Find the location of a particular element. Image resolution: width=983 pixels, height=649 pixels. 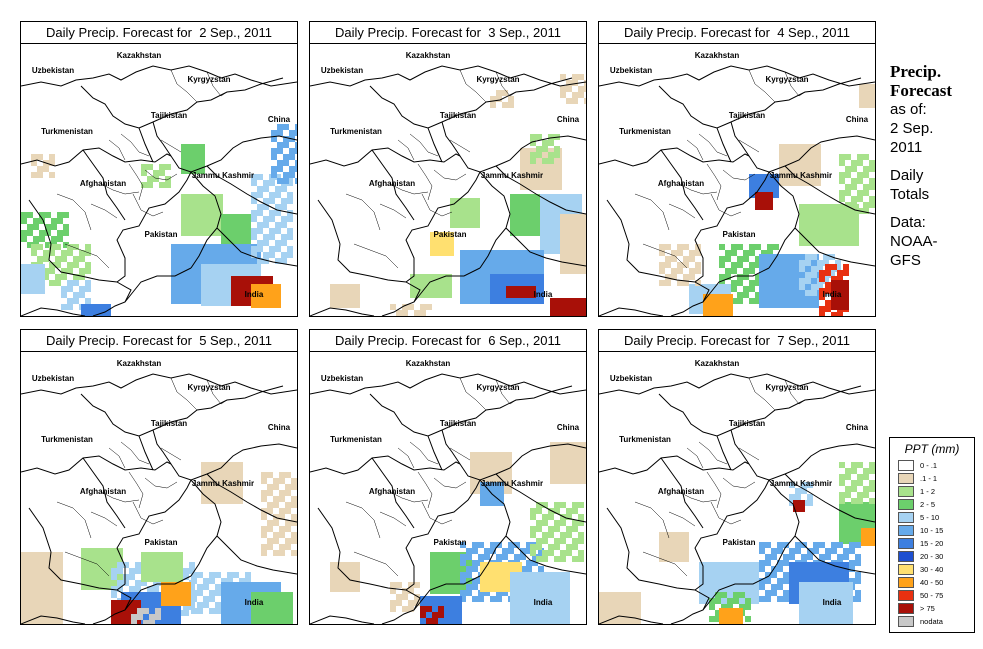

label-kyrgyzstan: Kyrgyzstan is located at coordinates (208, 387).